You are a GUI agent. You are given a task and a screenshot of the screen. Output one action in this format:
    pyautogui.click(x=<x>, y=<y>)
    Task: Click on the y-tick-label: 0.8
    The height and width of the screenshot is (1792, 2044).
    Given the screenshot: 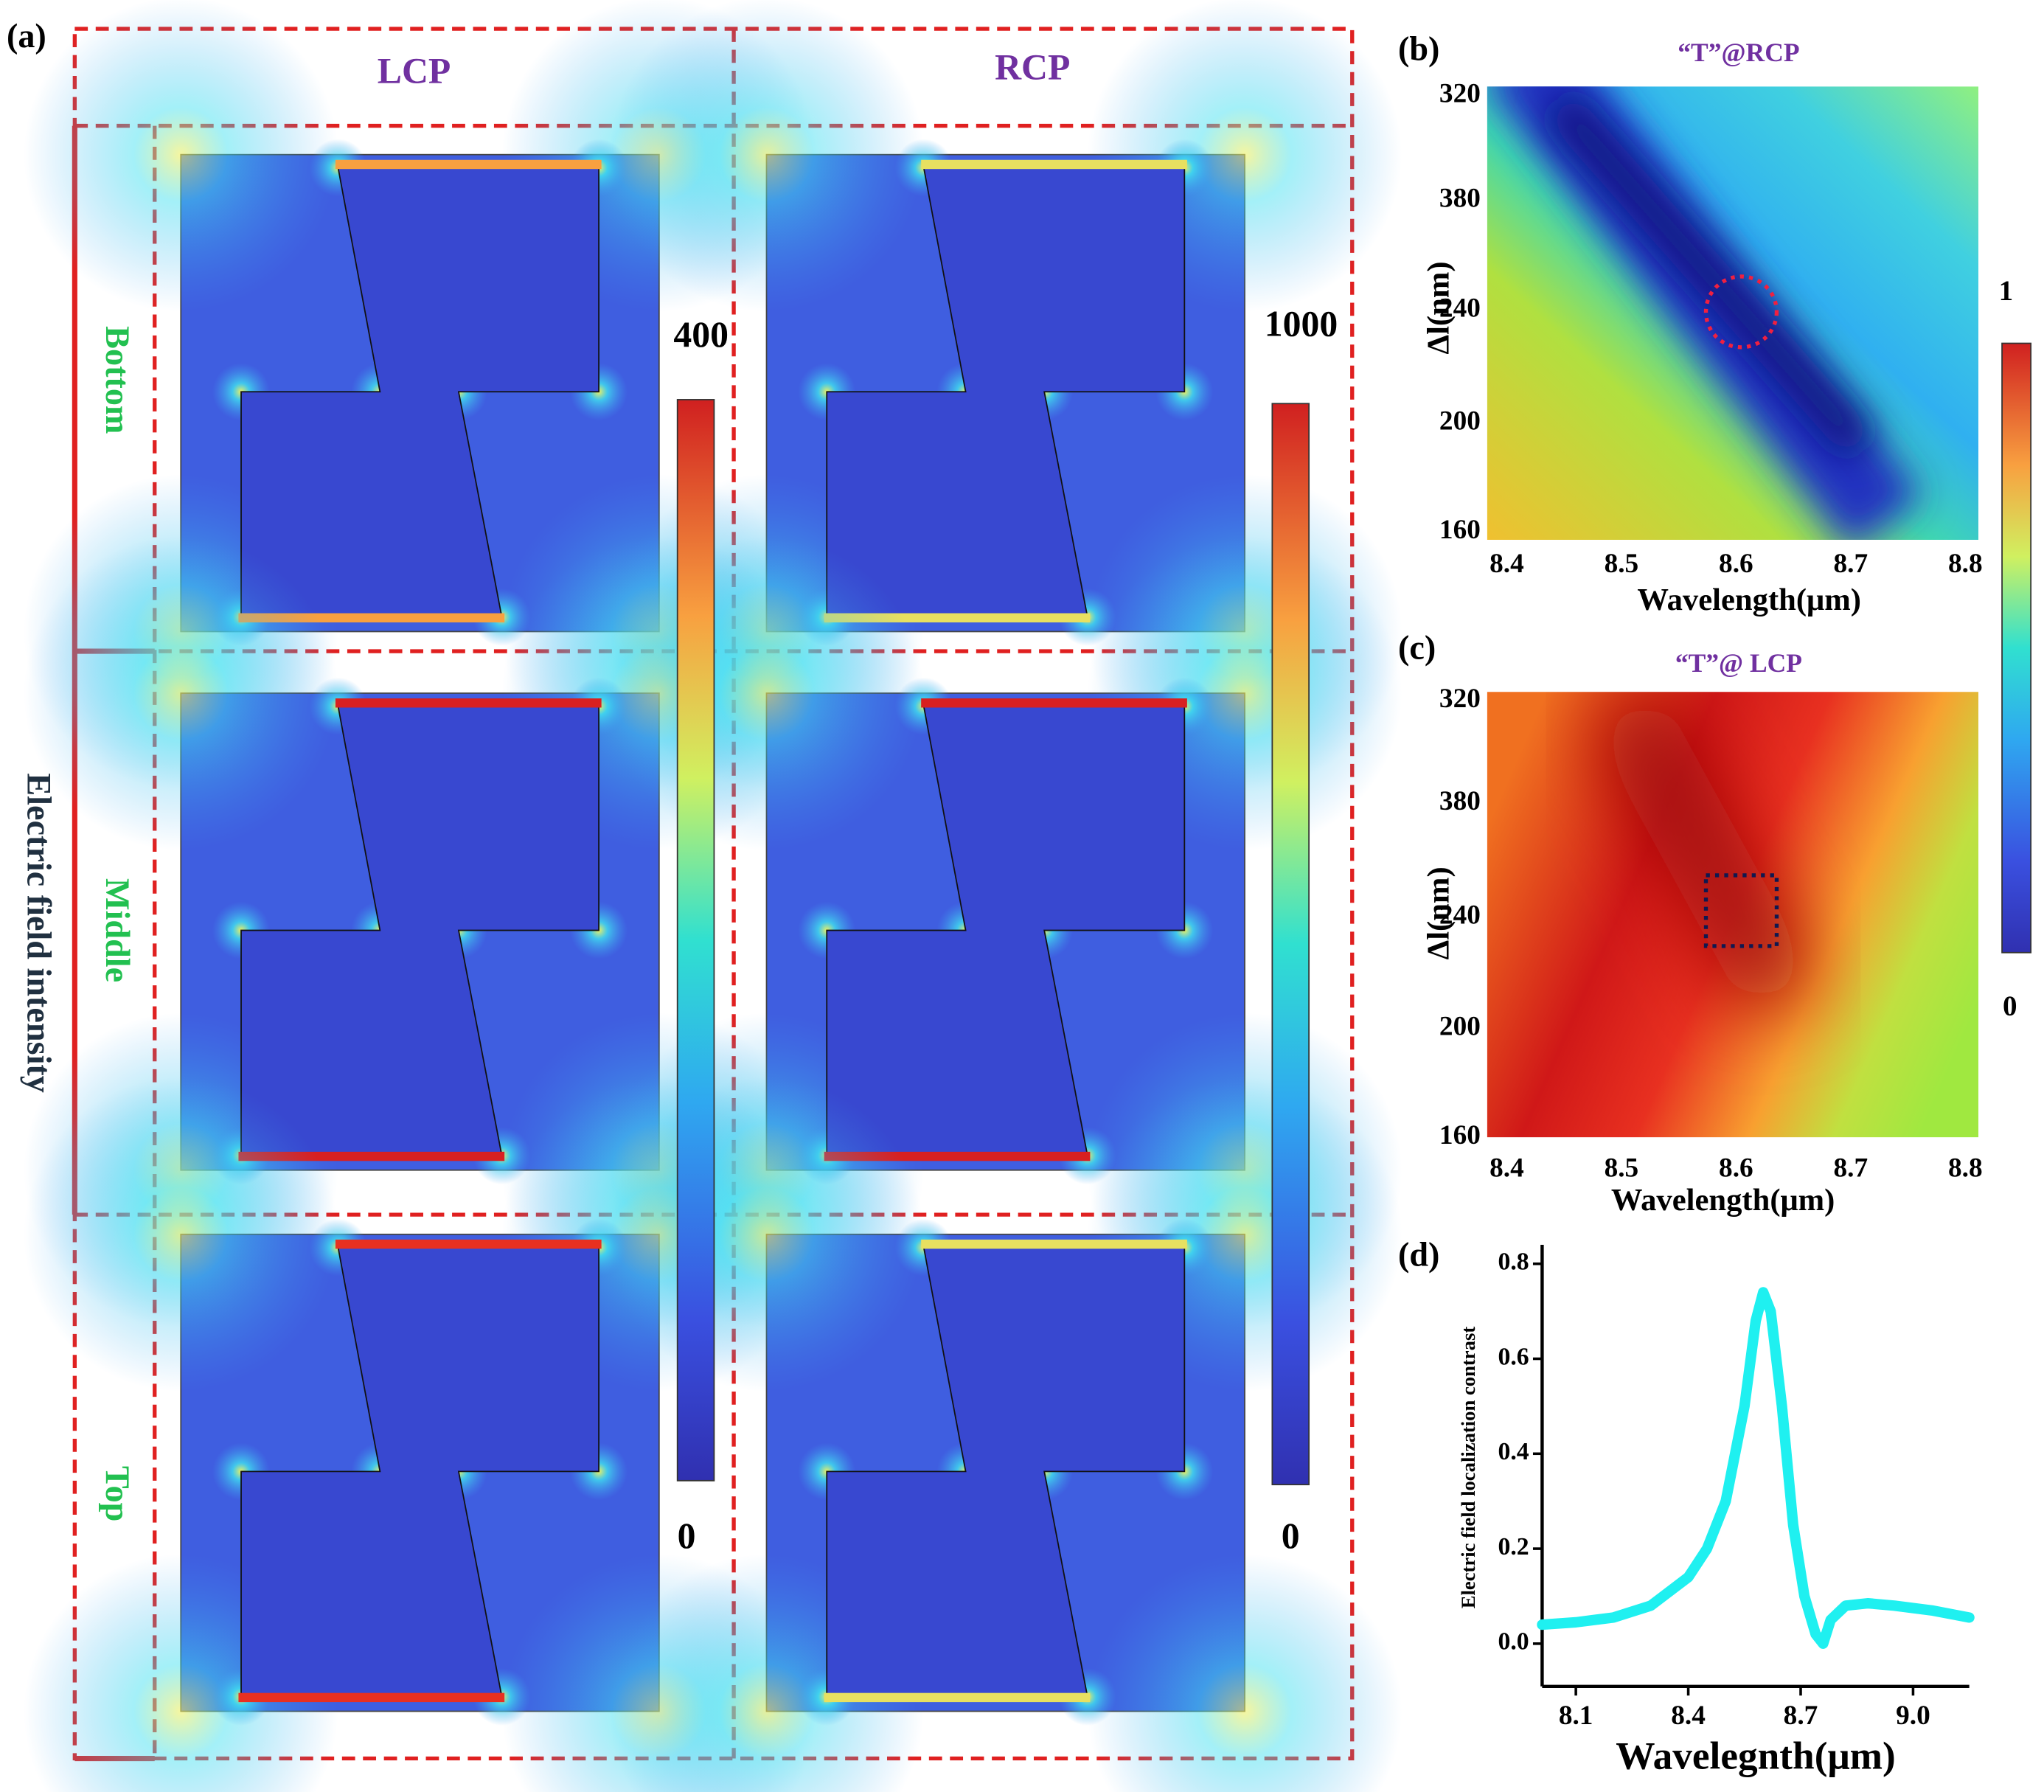 What is the action you would take?
    pyautogui.click(x=1513, y=1262)
    